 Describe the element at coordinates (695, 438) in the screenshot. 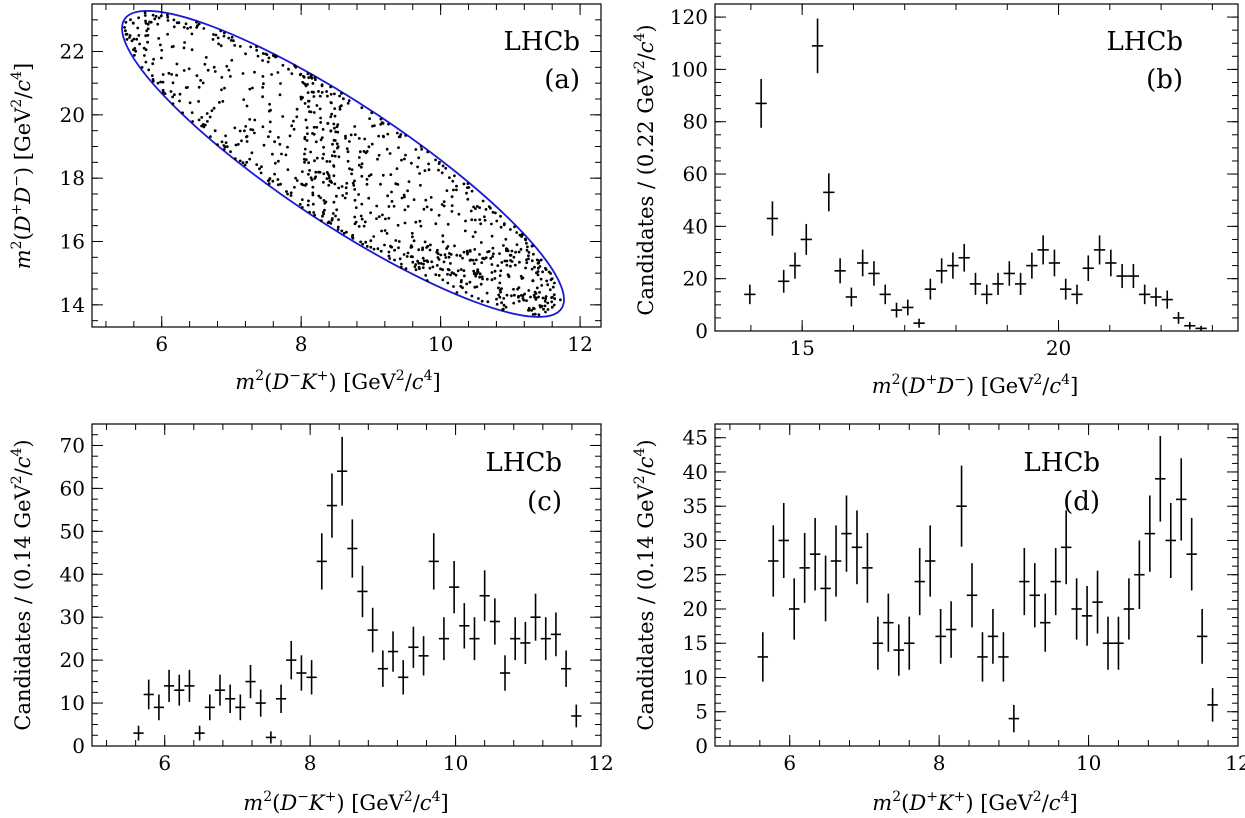

I see `panel-d-y-tick-label: 45` at that location.